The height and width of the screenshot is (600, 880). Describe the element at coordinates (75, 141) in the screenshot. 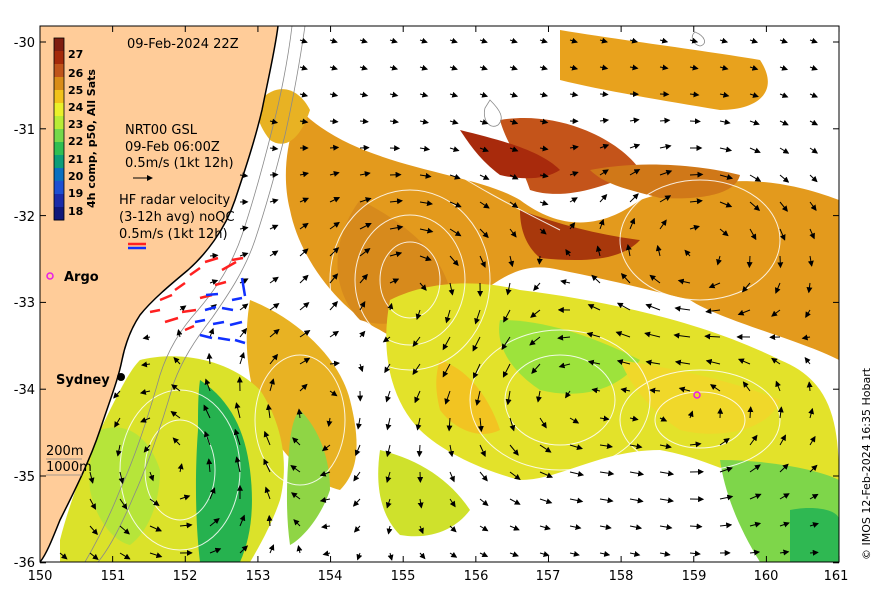

I see `colorbar-tick: 22` at that location.